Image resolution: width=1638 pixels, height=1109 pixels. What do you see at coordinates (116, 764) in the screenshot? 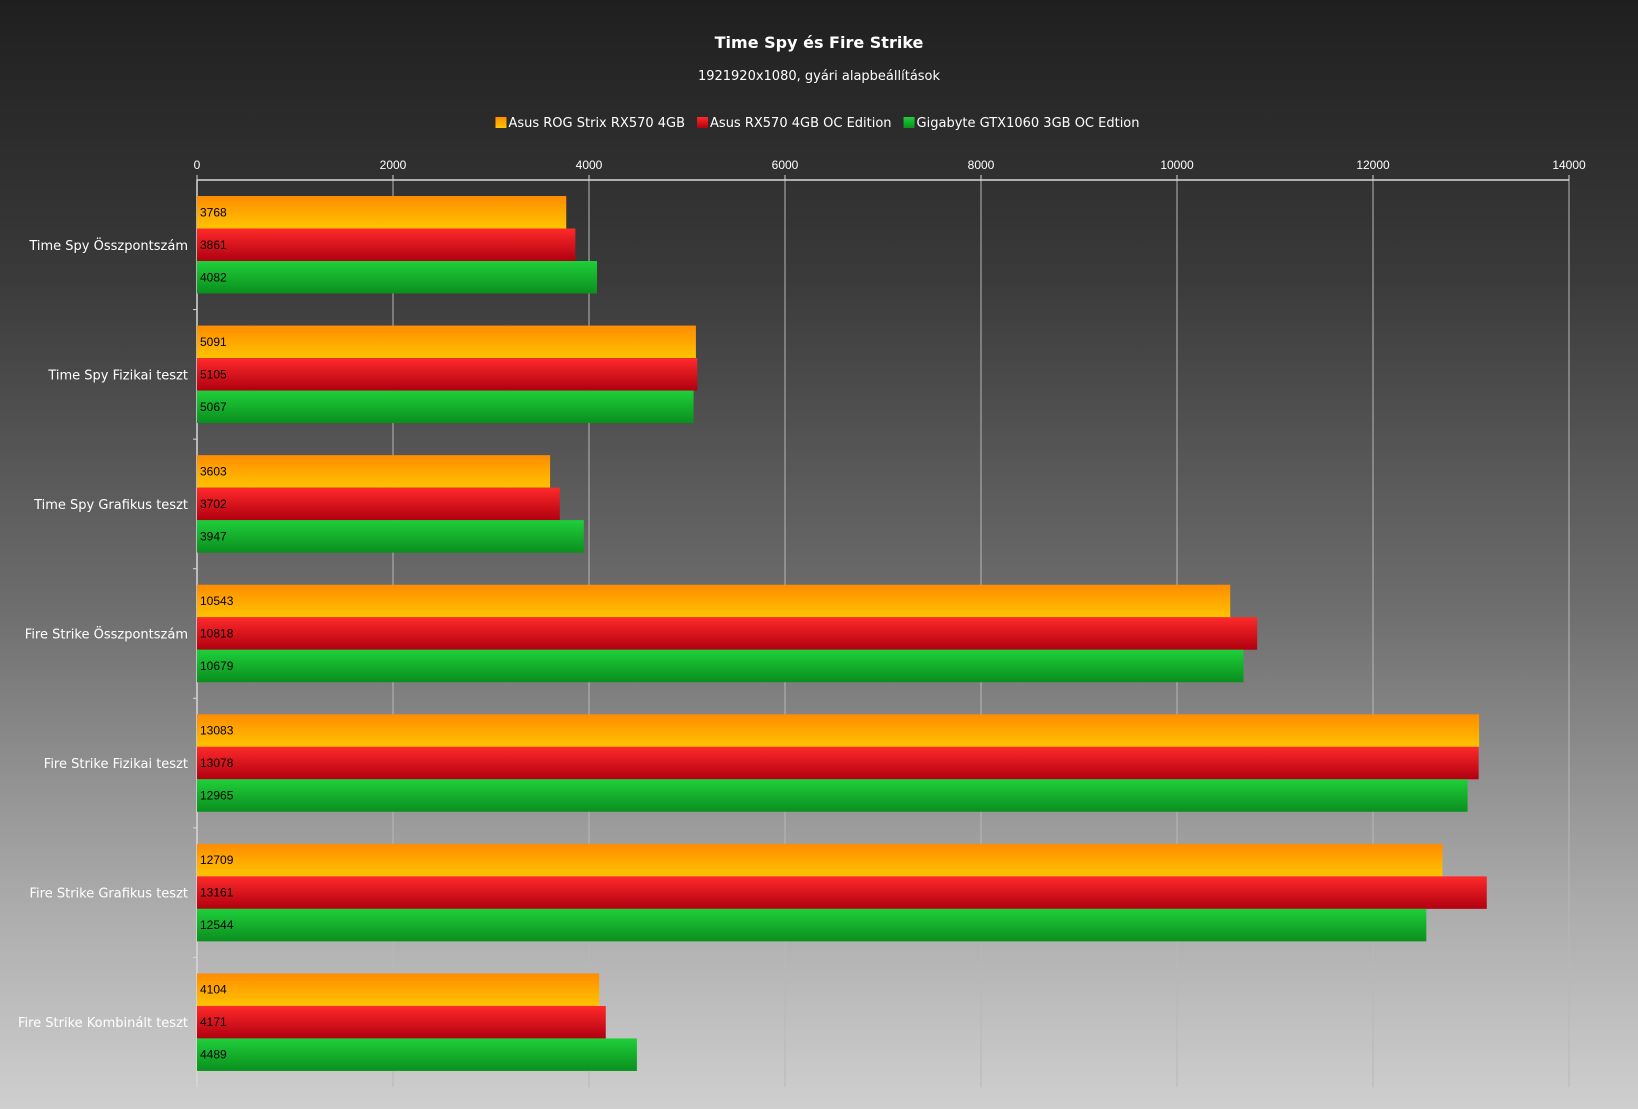
I see `category-label: Fire Strike Fizikai teszt` at bounding box center [116, 764].